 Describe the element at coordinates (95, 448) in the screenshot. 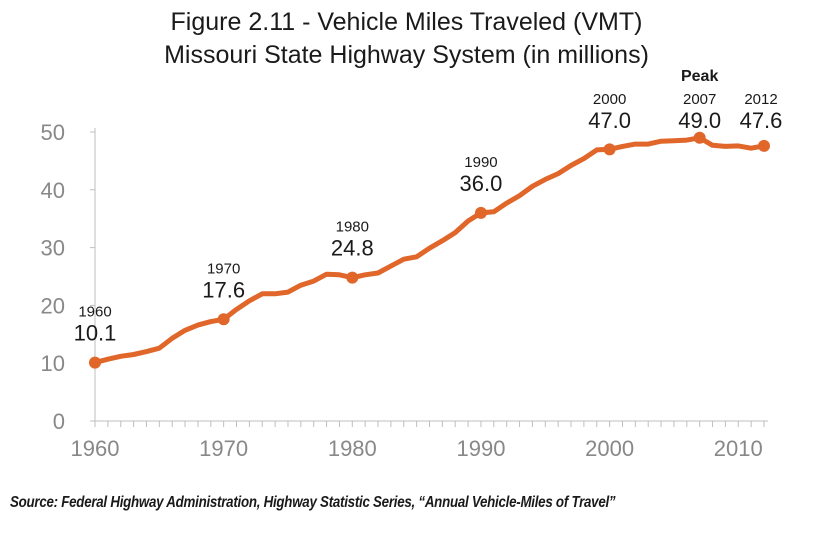

I see `x-tick-label: 1960` at that location.